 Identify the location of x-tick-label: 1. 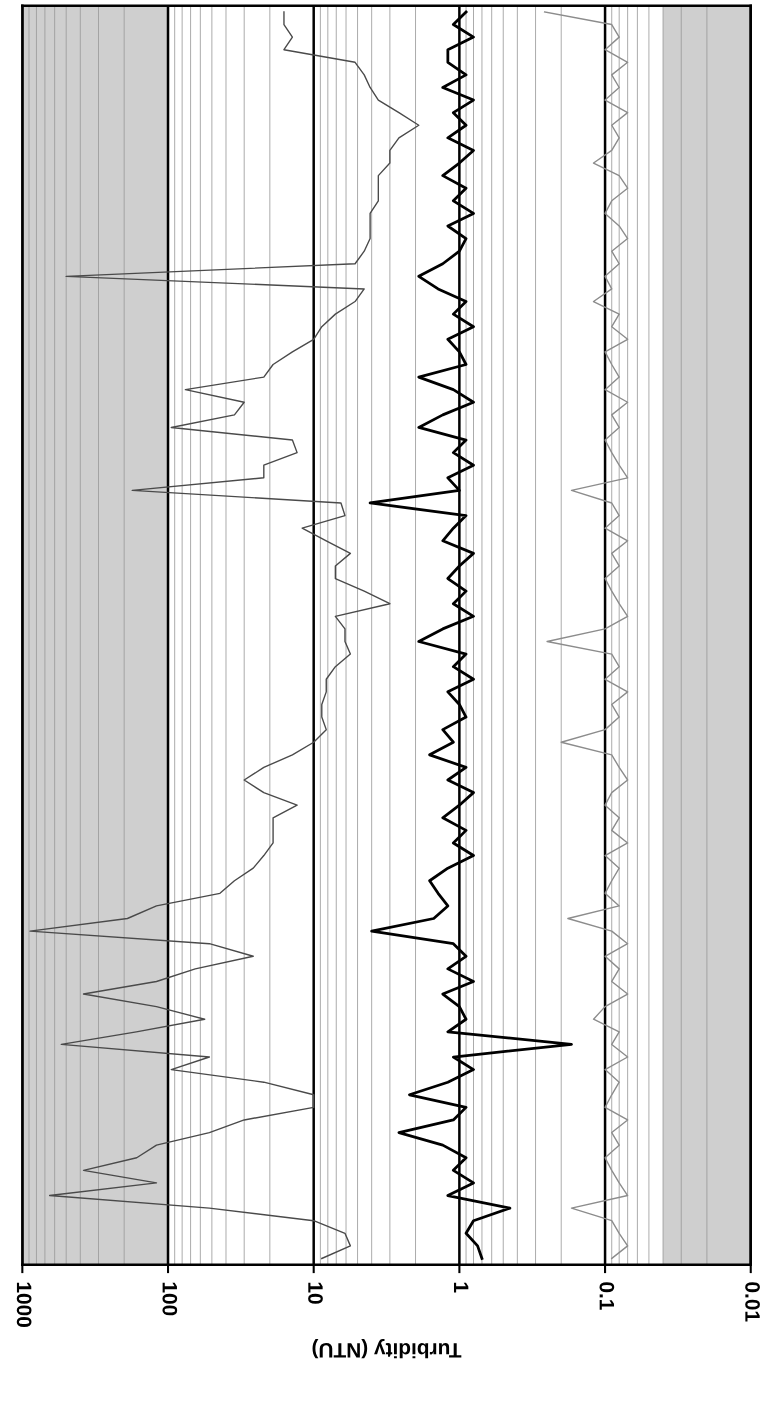
(461, 1287).